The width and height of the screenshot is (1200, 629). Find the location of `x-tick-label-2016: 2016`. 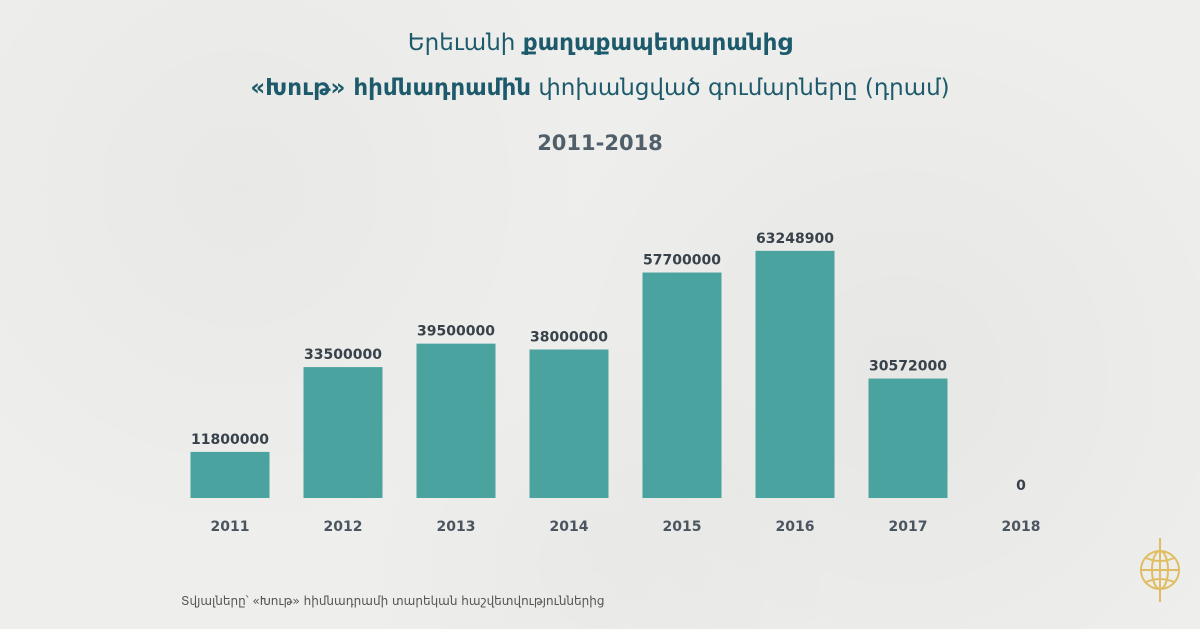

x-tick-label-2016: 2016 is located at coordinates (795, 527).